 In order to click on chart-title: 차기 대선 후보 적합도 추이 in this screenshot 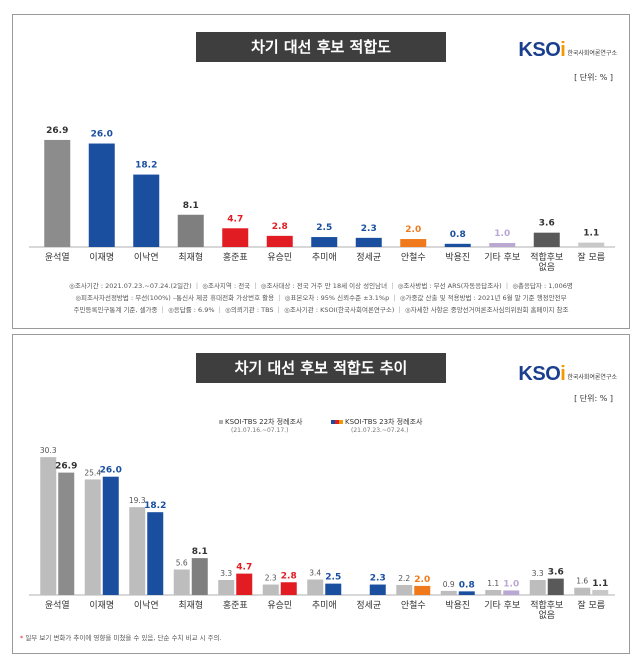, I will do `click(321, 368)`.